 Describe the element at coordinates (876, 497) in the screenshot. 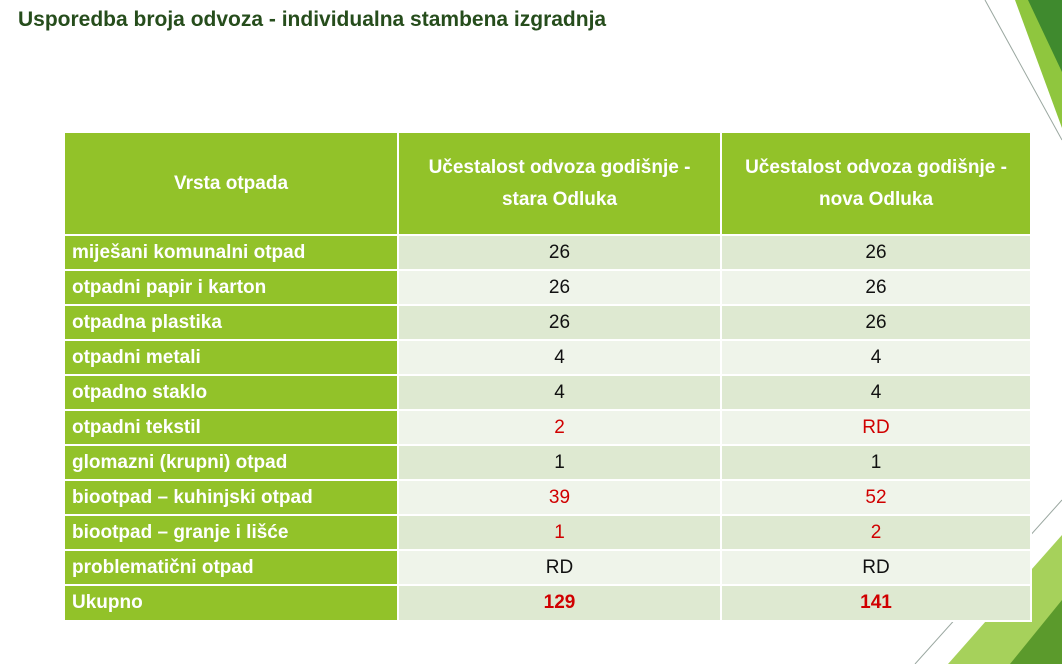

I see `value-new-changed: 52` at that location.